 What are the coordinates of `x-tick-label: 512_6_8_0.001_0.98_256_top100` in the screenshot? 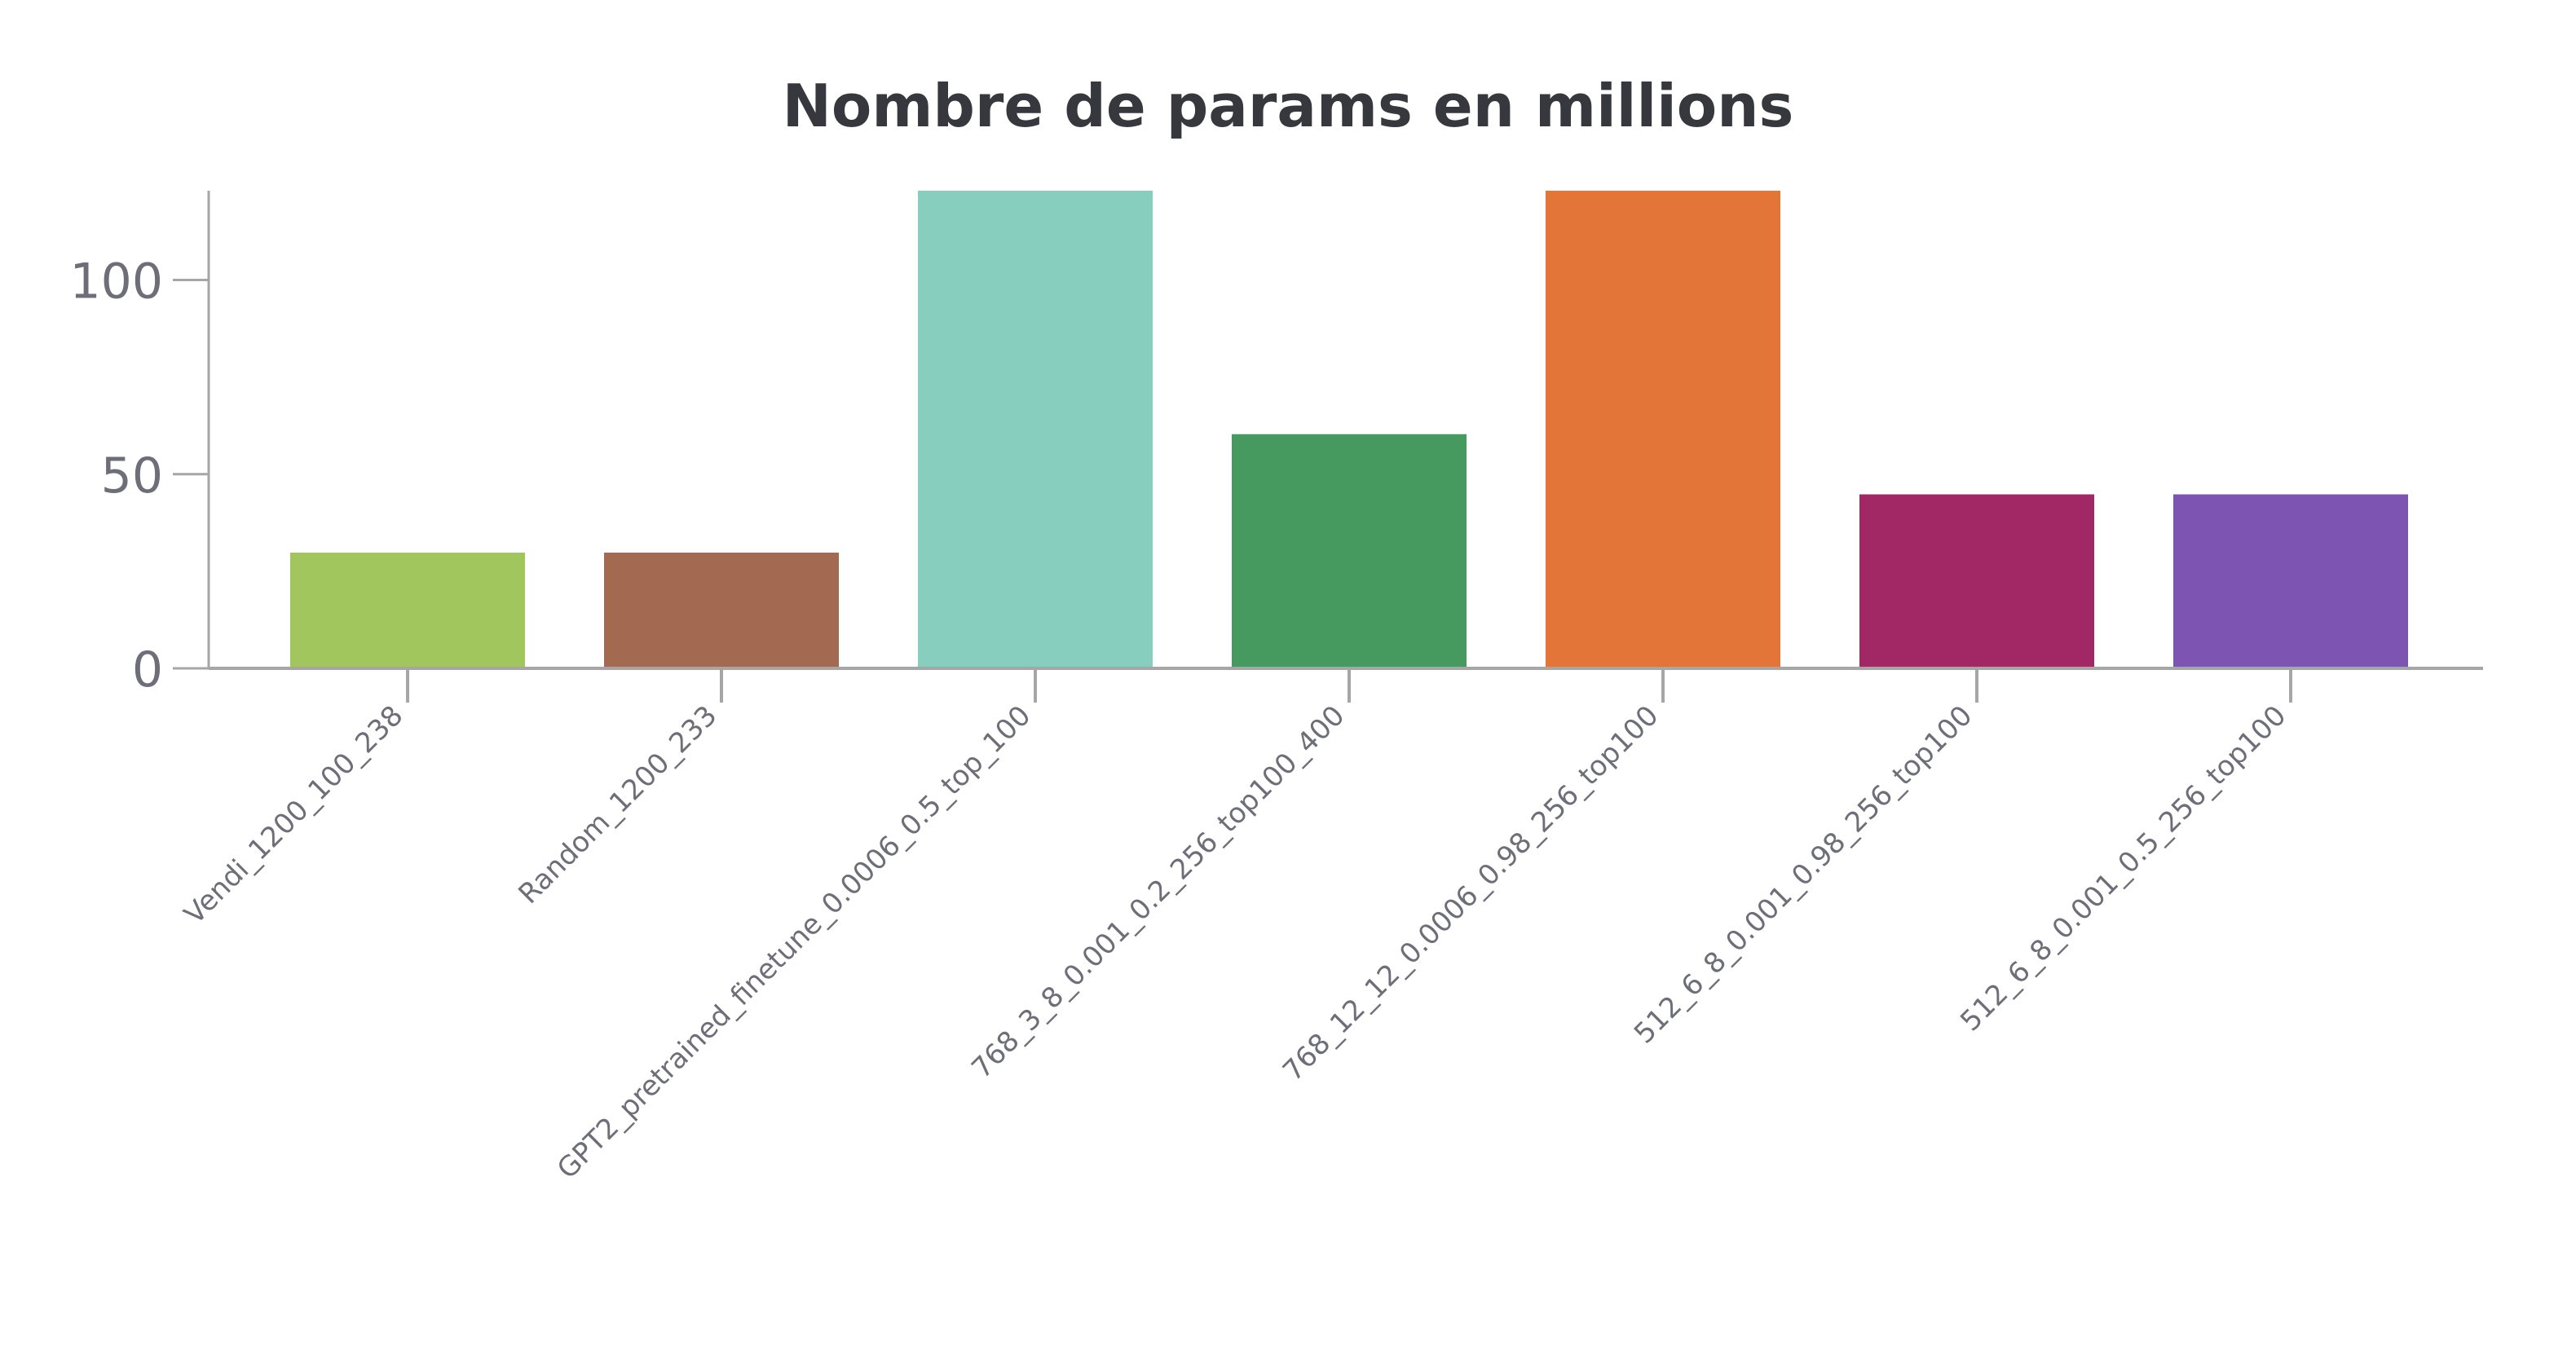 It's located at (1803, 874).